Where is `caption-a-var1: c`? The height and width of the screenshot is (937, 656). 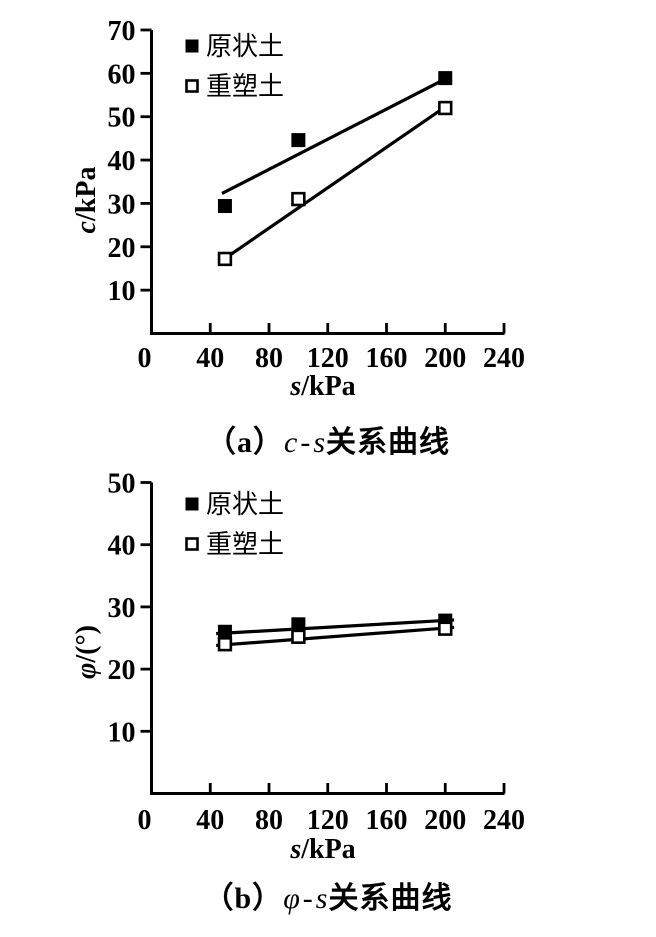 caption-a-var1: c is located at coordinates (291, 442).